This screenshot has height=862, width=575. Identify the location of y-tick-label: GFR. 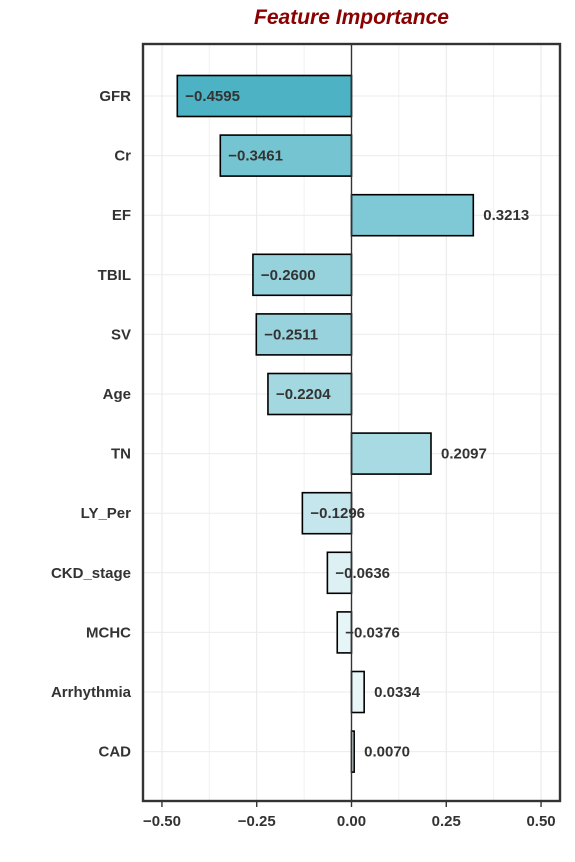
(115, 96).